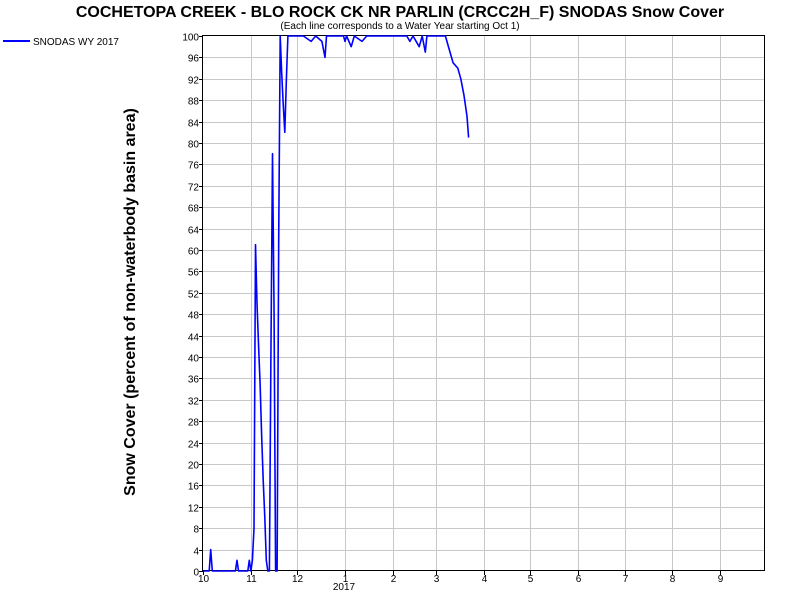 The height and width of the screenshot is (600, 800). Describe the element at coordinates (194, 209) in the screenshot. I see `y-tick-label: 68` at that location.